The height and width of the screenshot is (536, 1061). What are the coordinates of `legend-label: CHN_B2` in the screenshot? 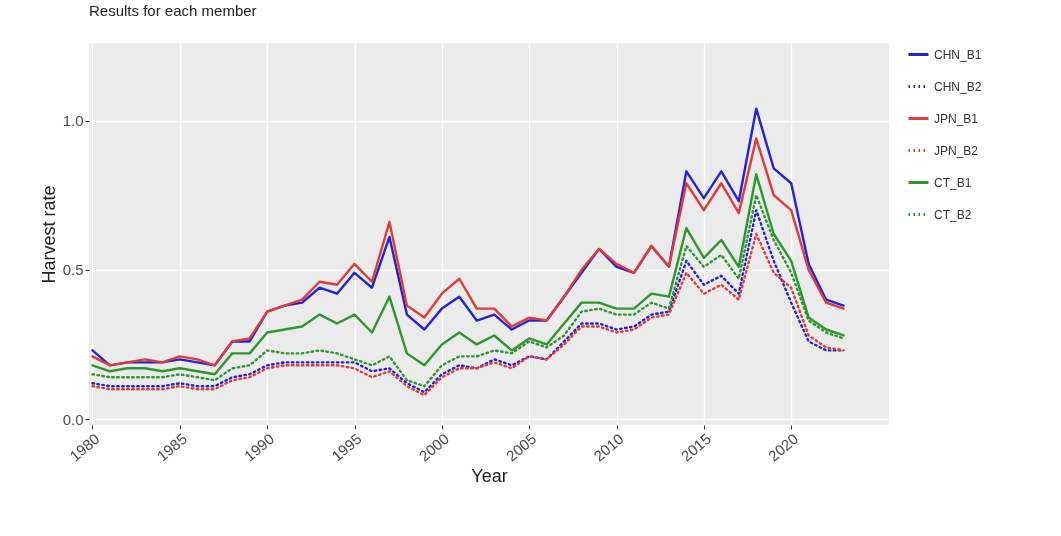 It's located at (958, 86).